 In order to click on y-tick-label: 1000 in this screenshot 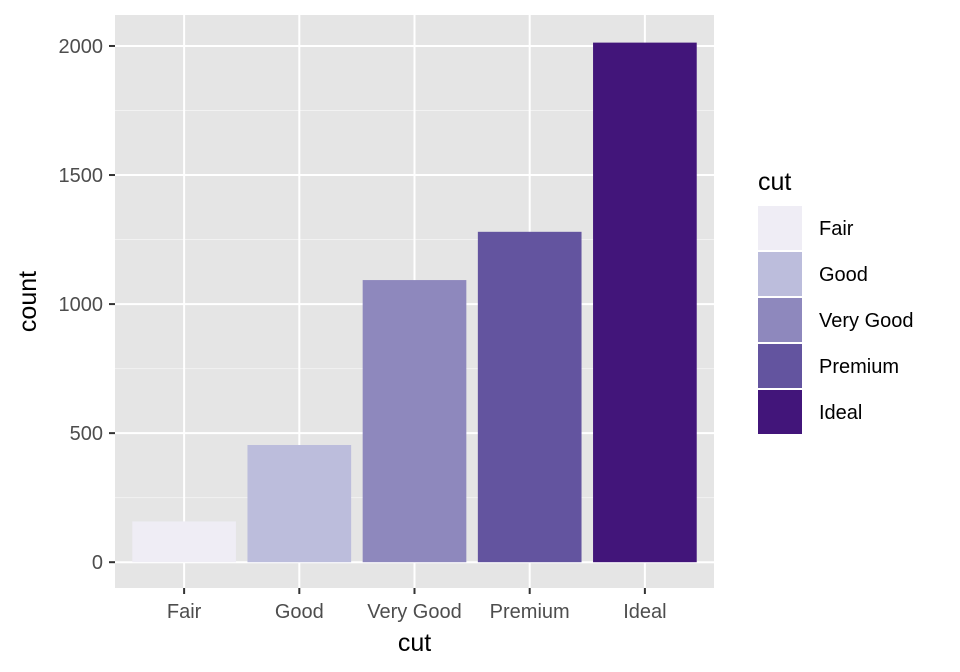, I will do `click(81, 305)`.